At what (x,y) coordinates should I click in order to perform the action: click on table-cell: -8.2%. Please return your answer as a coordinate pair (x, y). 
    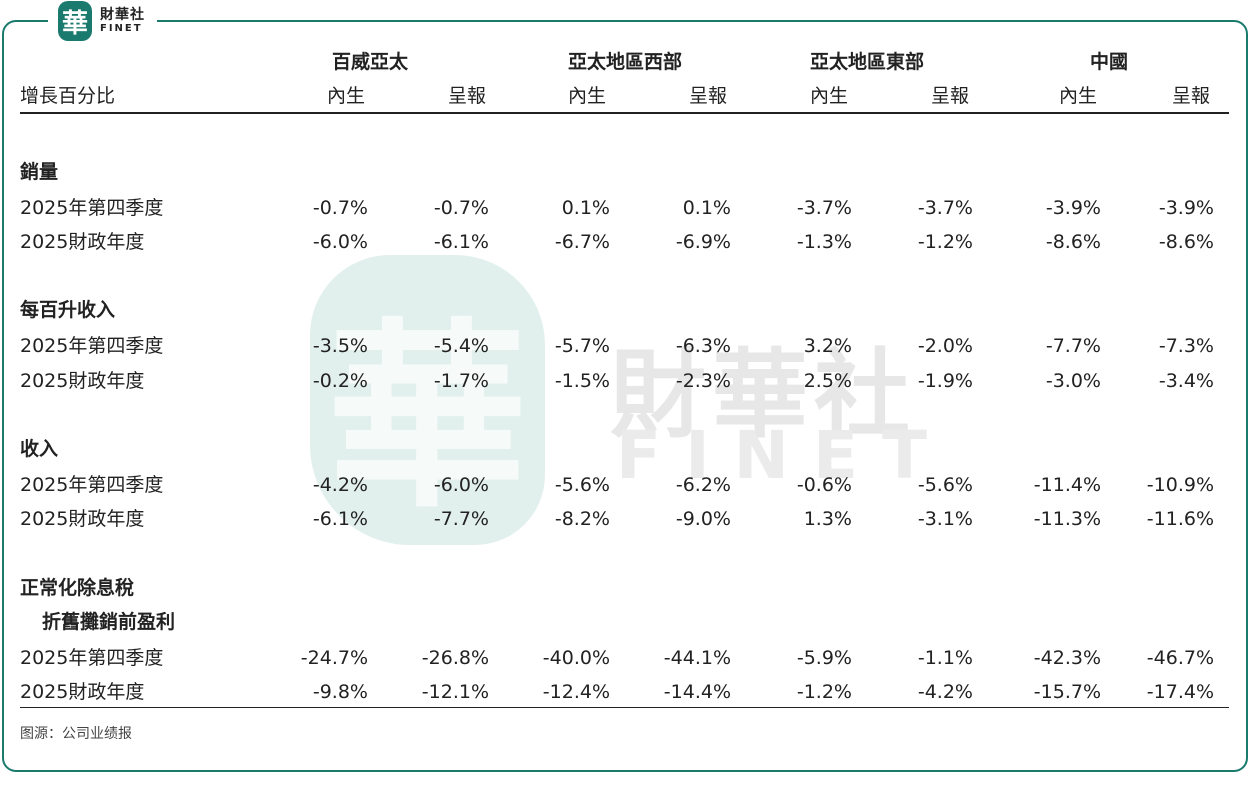
    Looking at the image, I should click on (582, 519).